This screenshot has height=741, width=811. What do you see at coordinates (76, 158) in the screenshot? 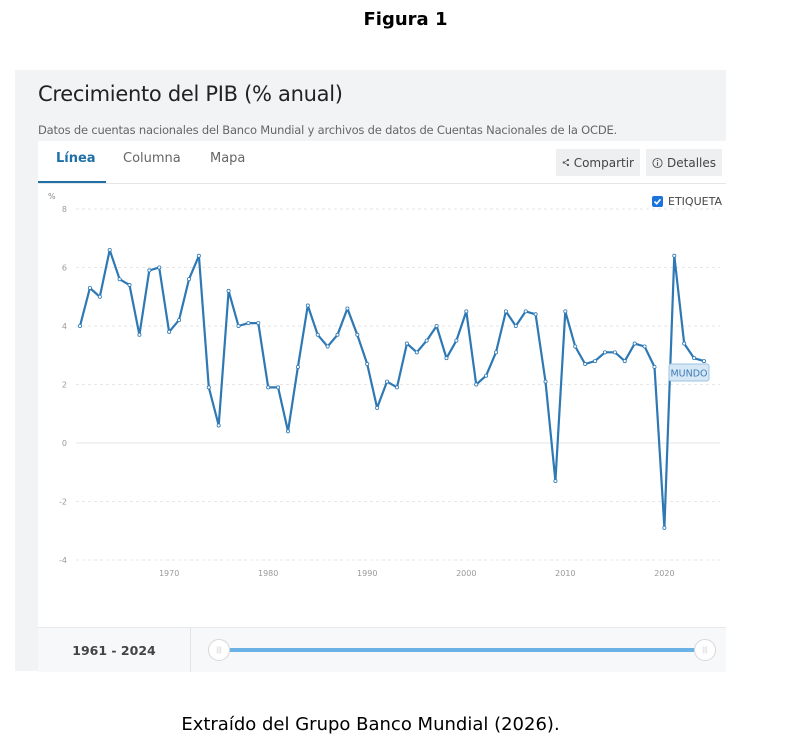
I see `tab-linea: Línea` at bounding box center [76, 158].